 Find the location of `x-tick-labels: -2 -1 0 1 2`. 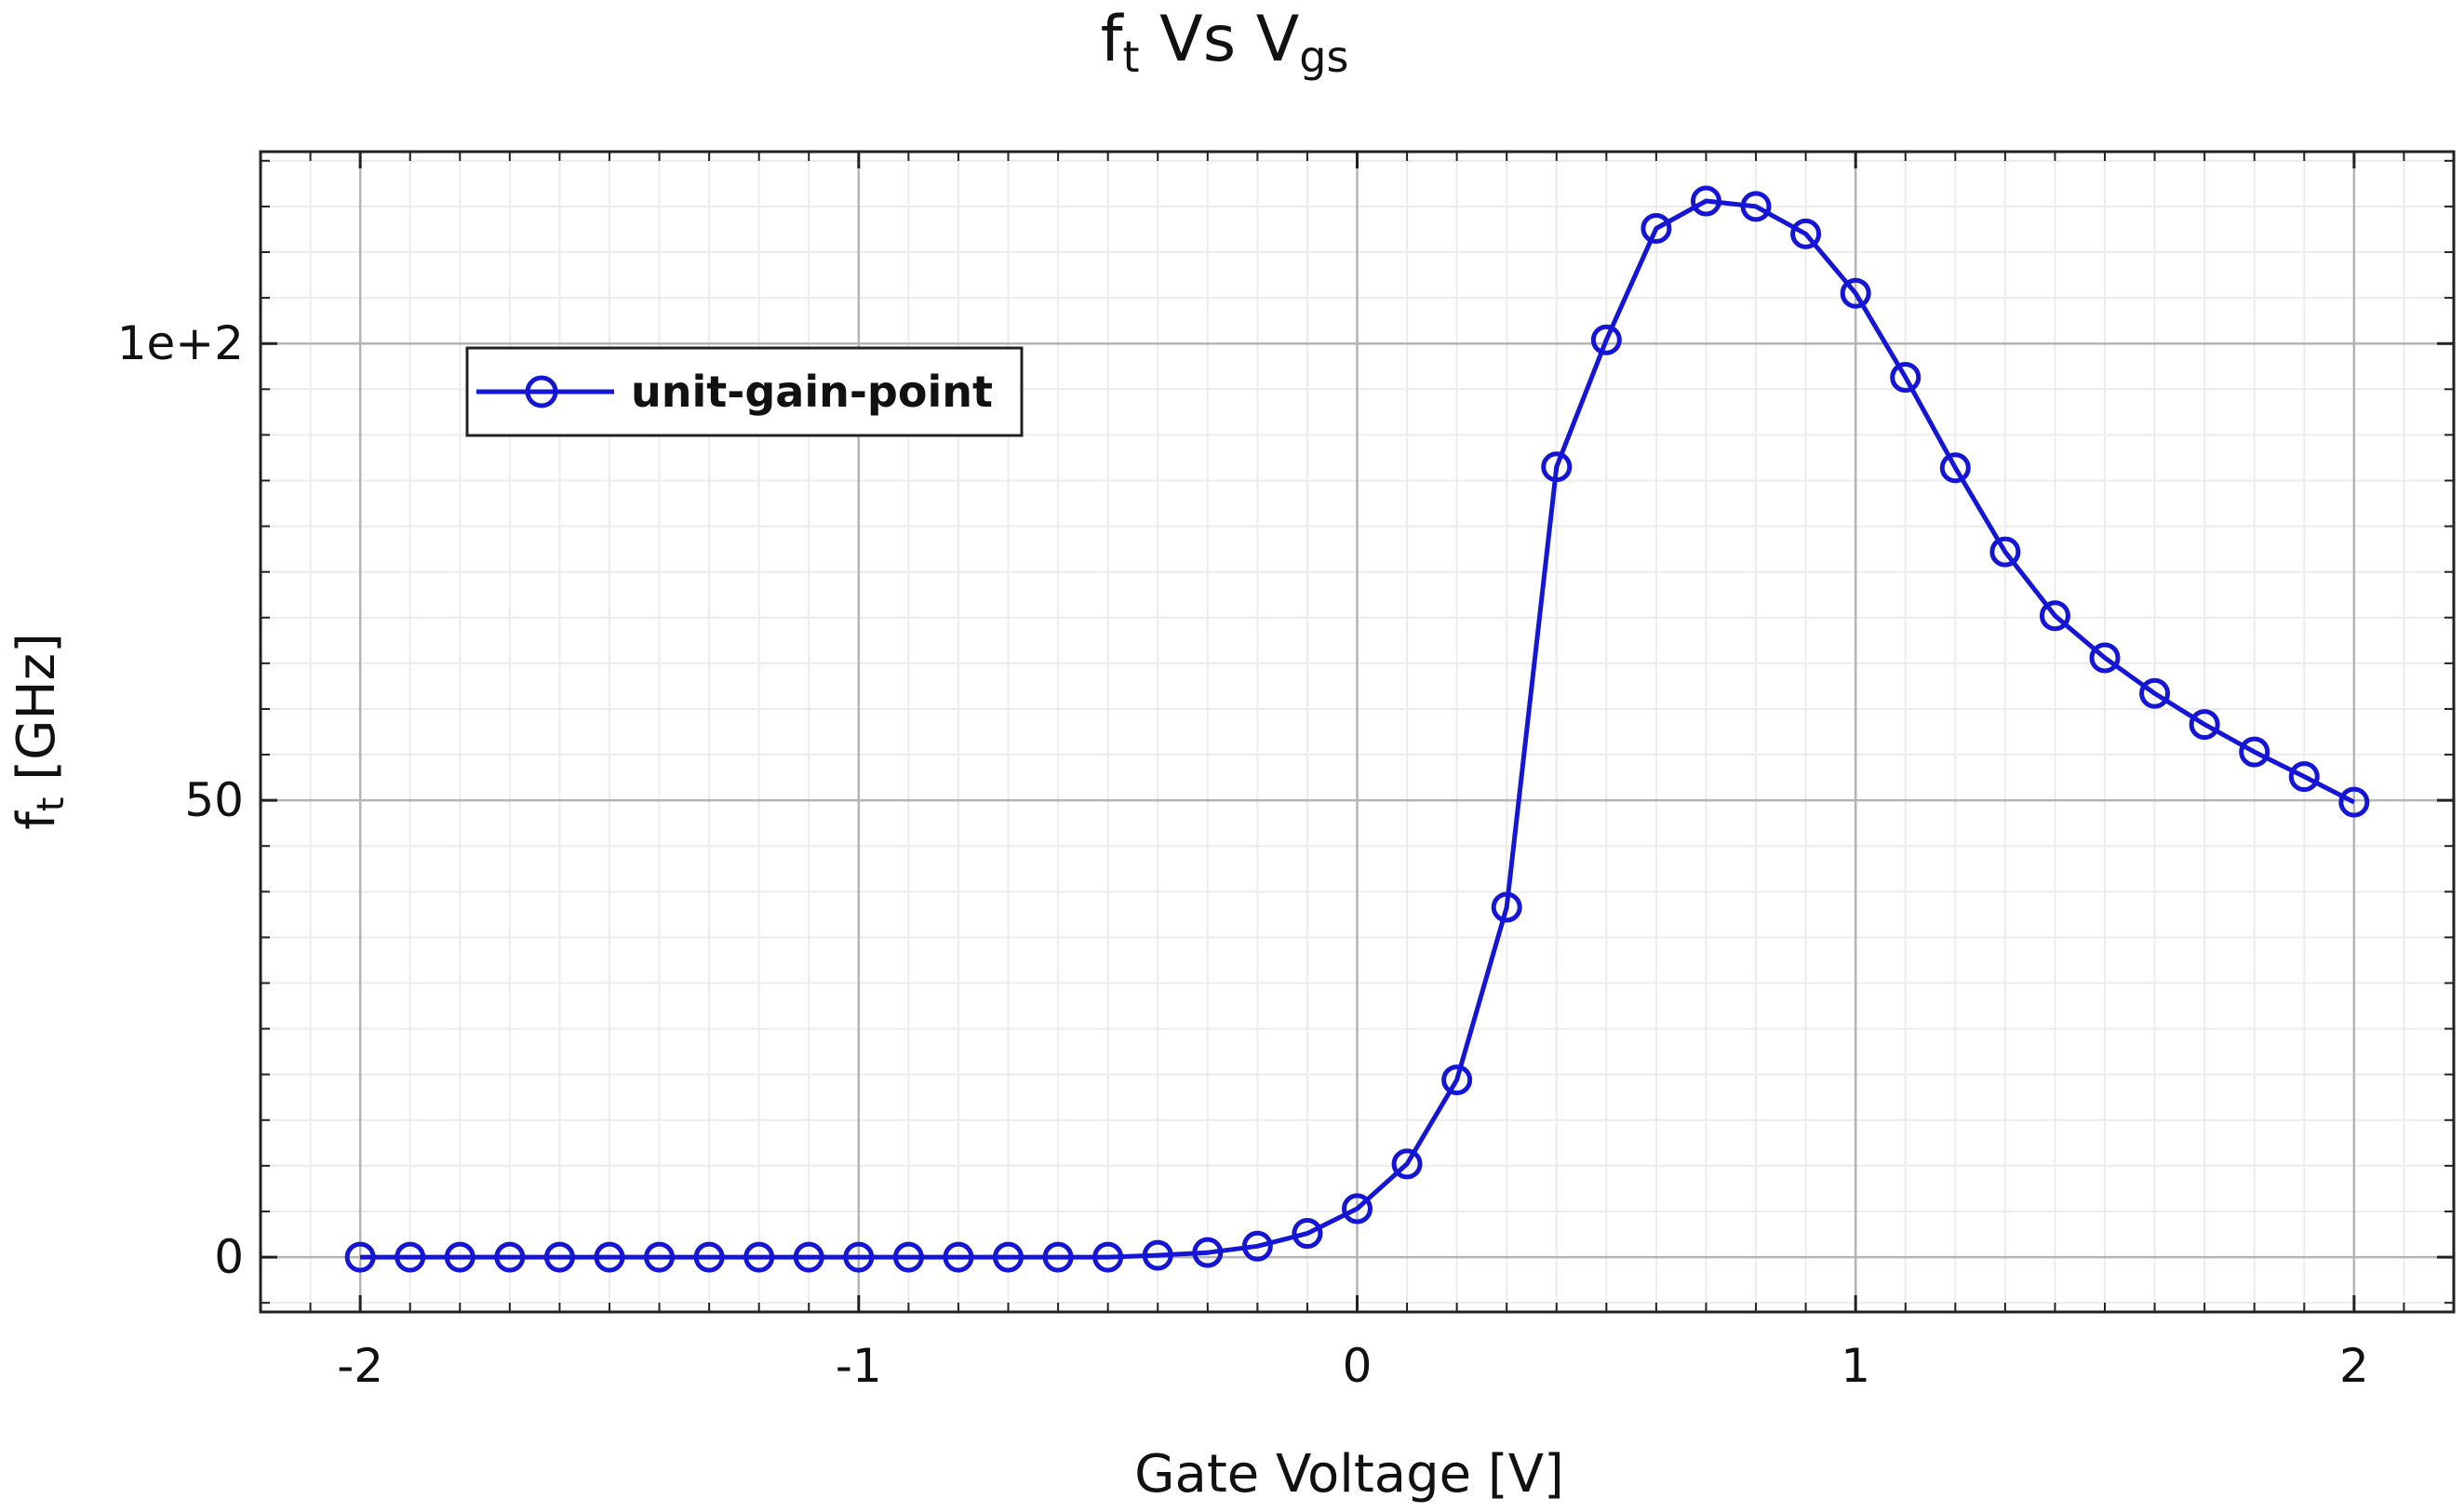

x-tick-labels: -2 -1 0 1 2 is located at coordinates (1353, 1366).